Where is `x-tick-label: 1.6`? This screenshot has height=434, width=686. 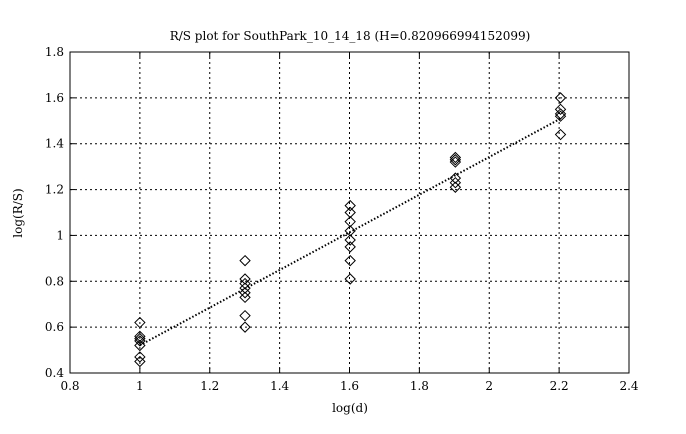 x-tick-label: 1.6 is located at coordinates (349, 386).